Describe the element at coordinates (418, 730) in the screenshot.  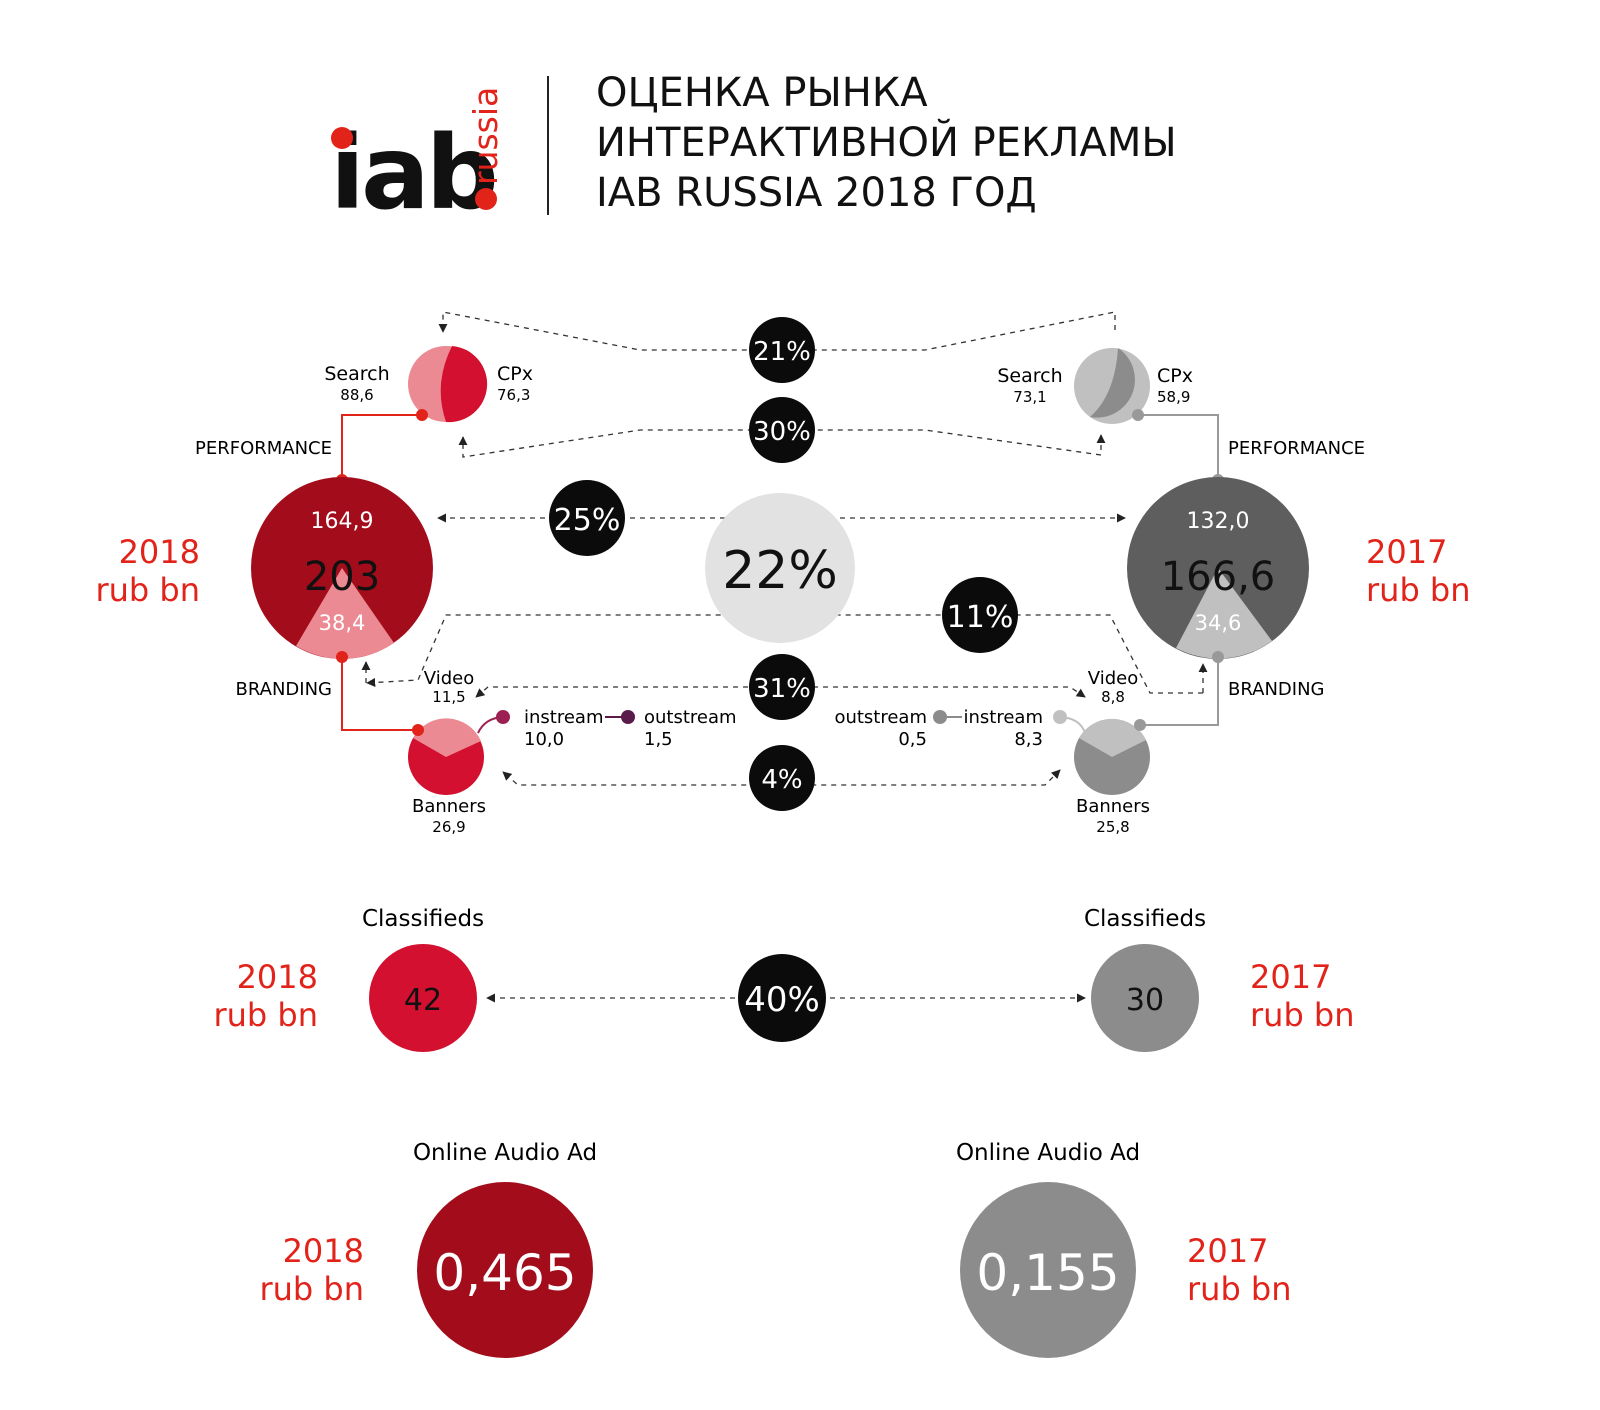
I see `node-2018-banners` at that location.